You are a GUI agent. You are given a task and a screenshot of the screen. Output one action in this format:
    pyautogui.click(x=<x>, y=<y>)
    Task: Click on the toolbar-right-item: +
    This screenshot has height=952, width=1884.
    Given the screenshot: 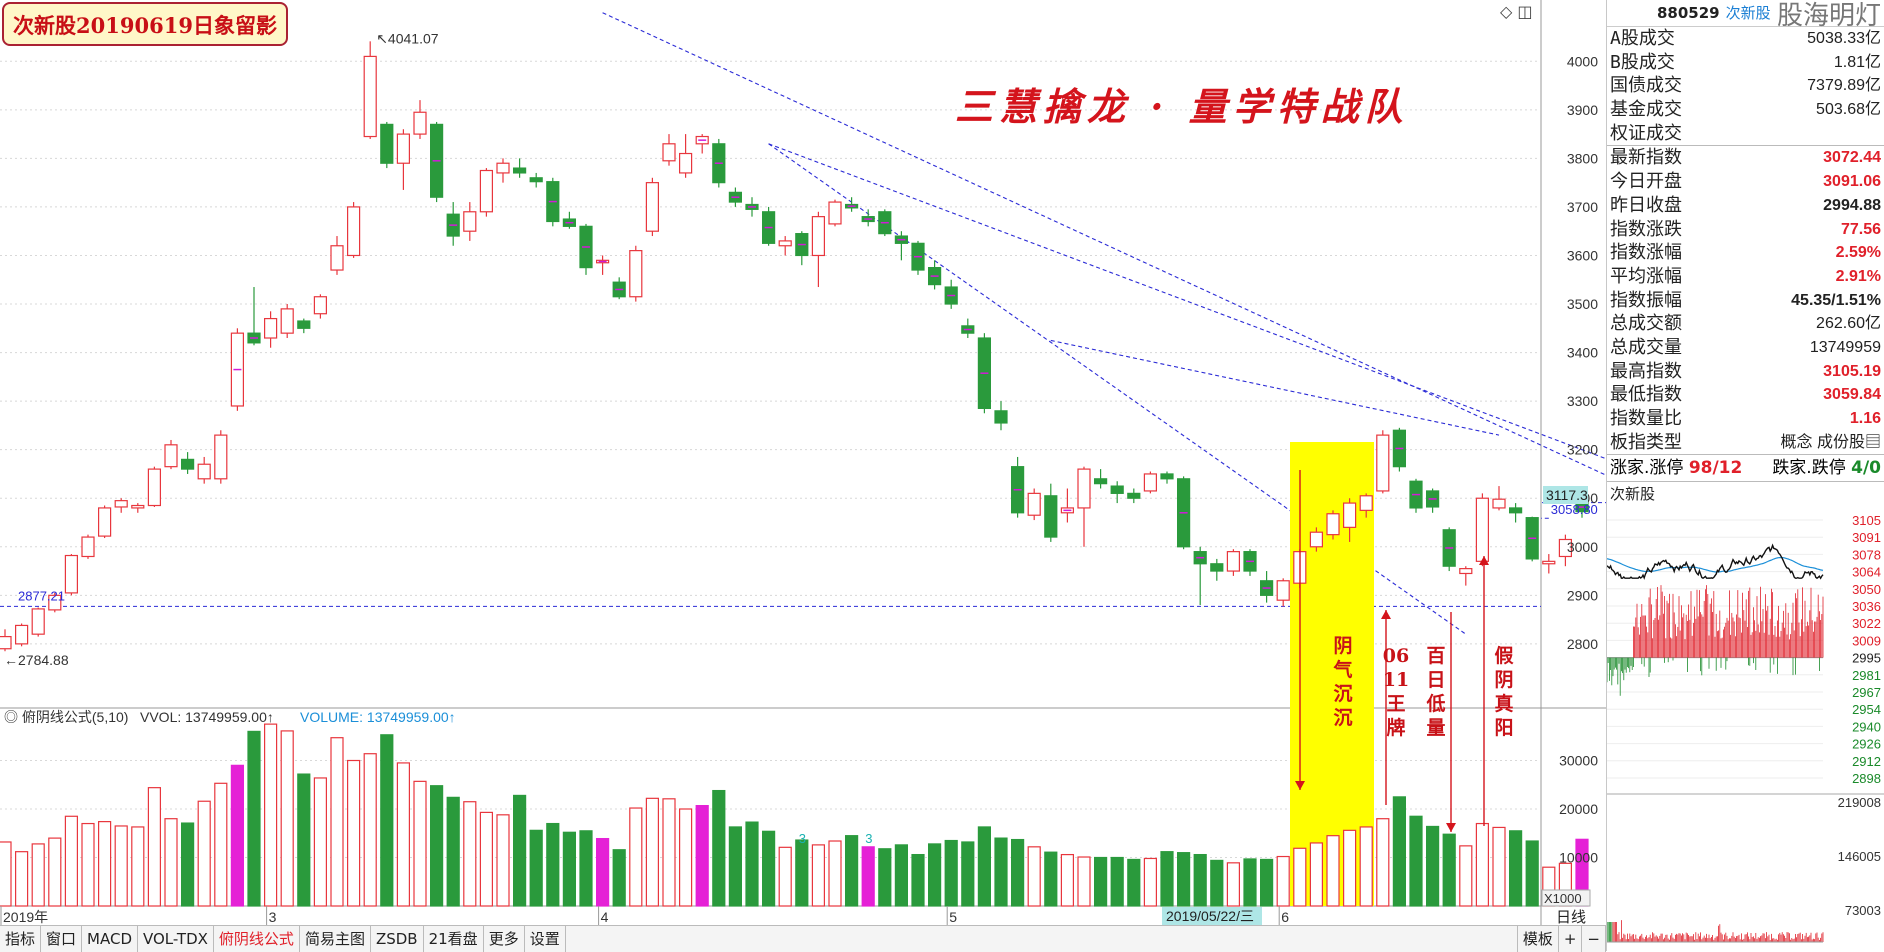 What is the action you would take?
    pyautogui.click(x=1571, y=939)
    